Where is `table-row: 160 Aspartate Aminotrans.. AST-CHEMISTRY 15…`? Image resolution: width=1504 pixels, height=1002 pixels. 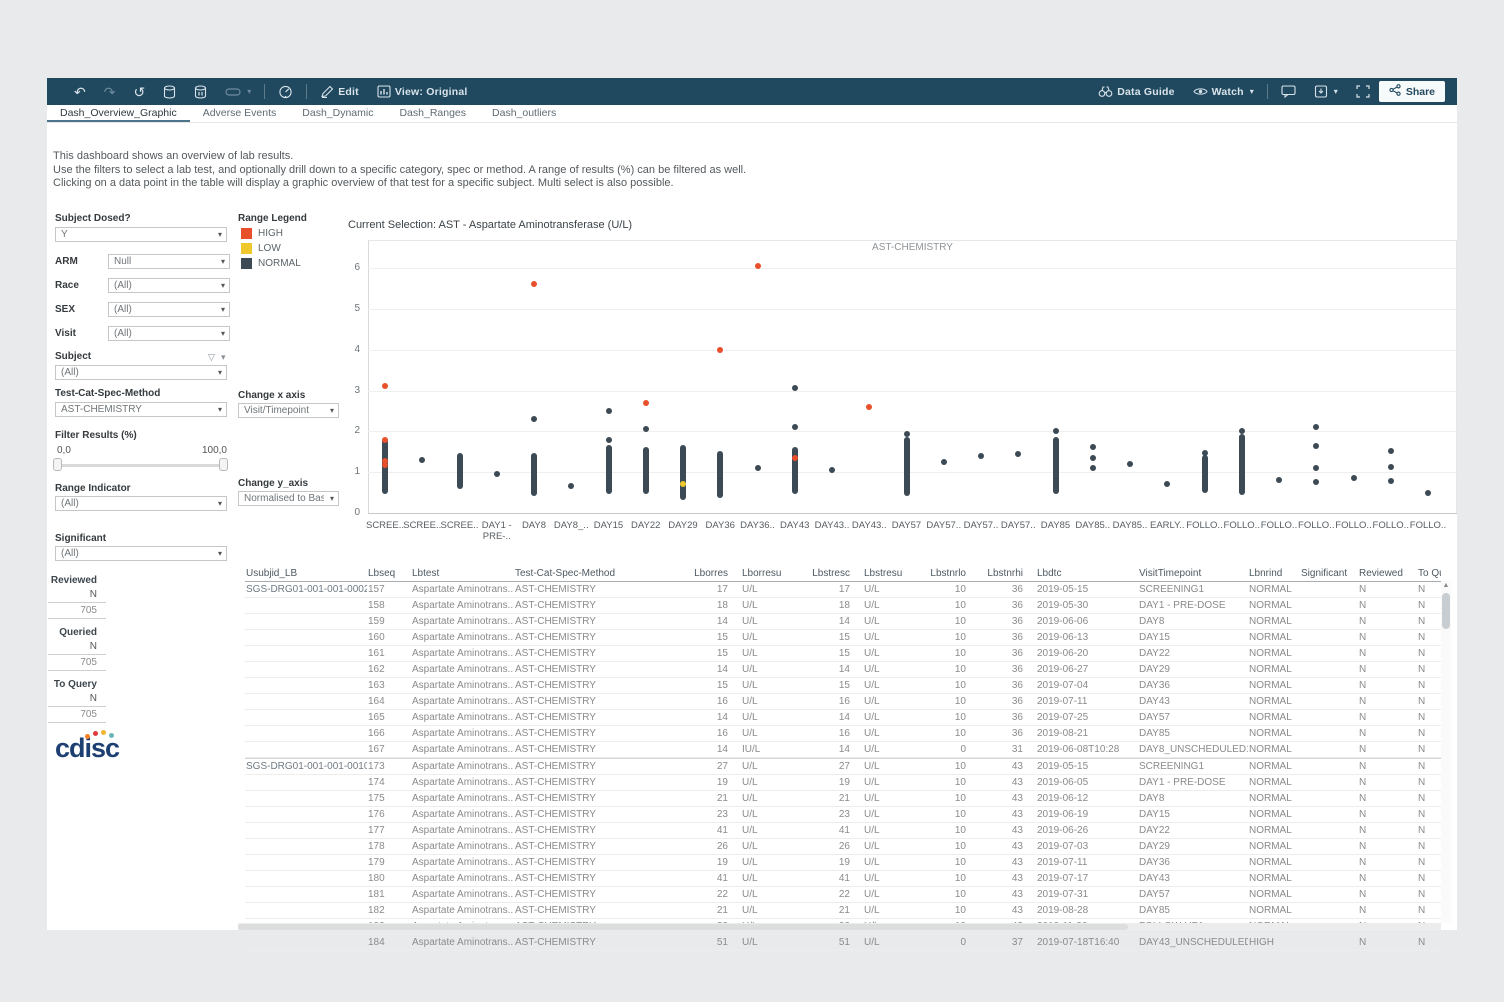 table-row: 160 Aspartate Aminotrans.. AST-CHEMISTRY 15… is located at coordinates (843, 638).